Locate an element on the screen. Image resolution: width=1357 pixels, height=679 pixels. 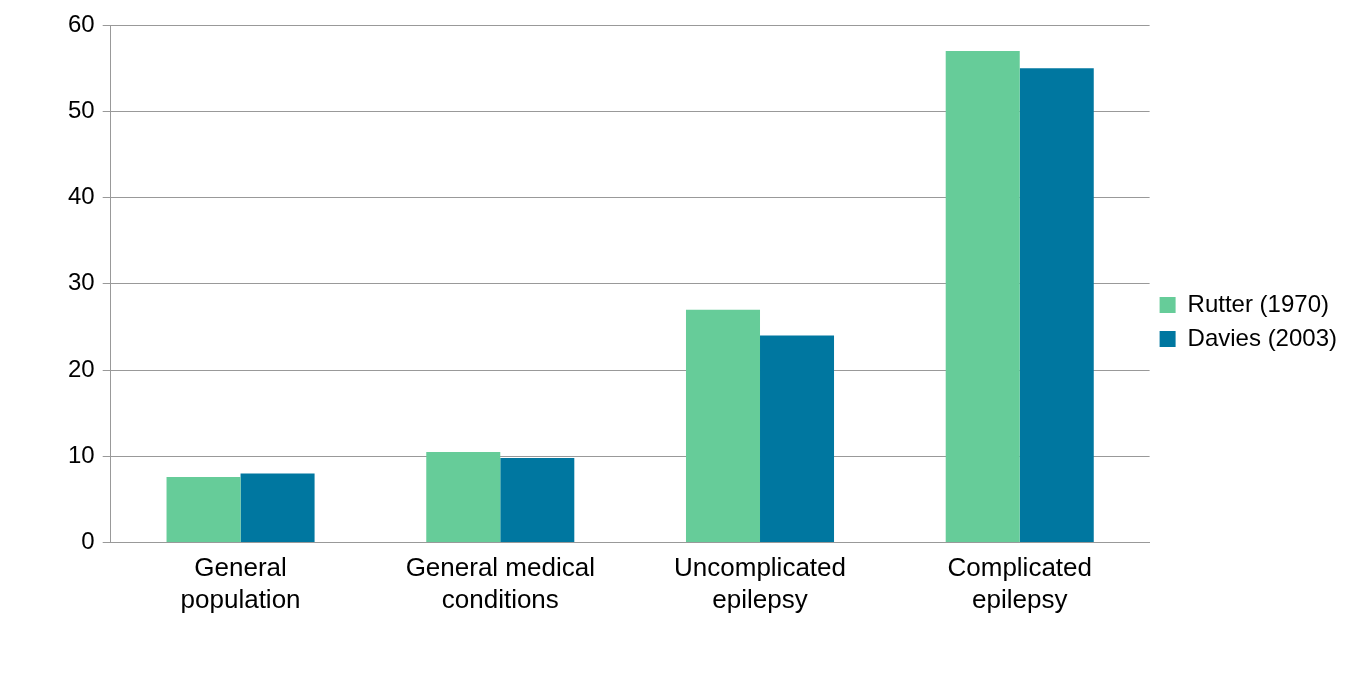
x-tick-label: Complicated epilepsy is located at coordinates (1019, 583).